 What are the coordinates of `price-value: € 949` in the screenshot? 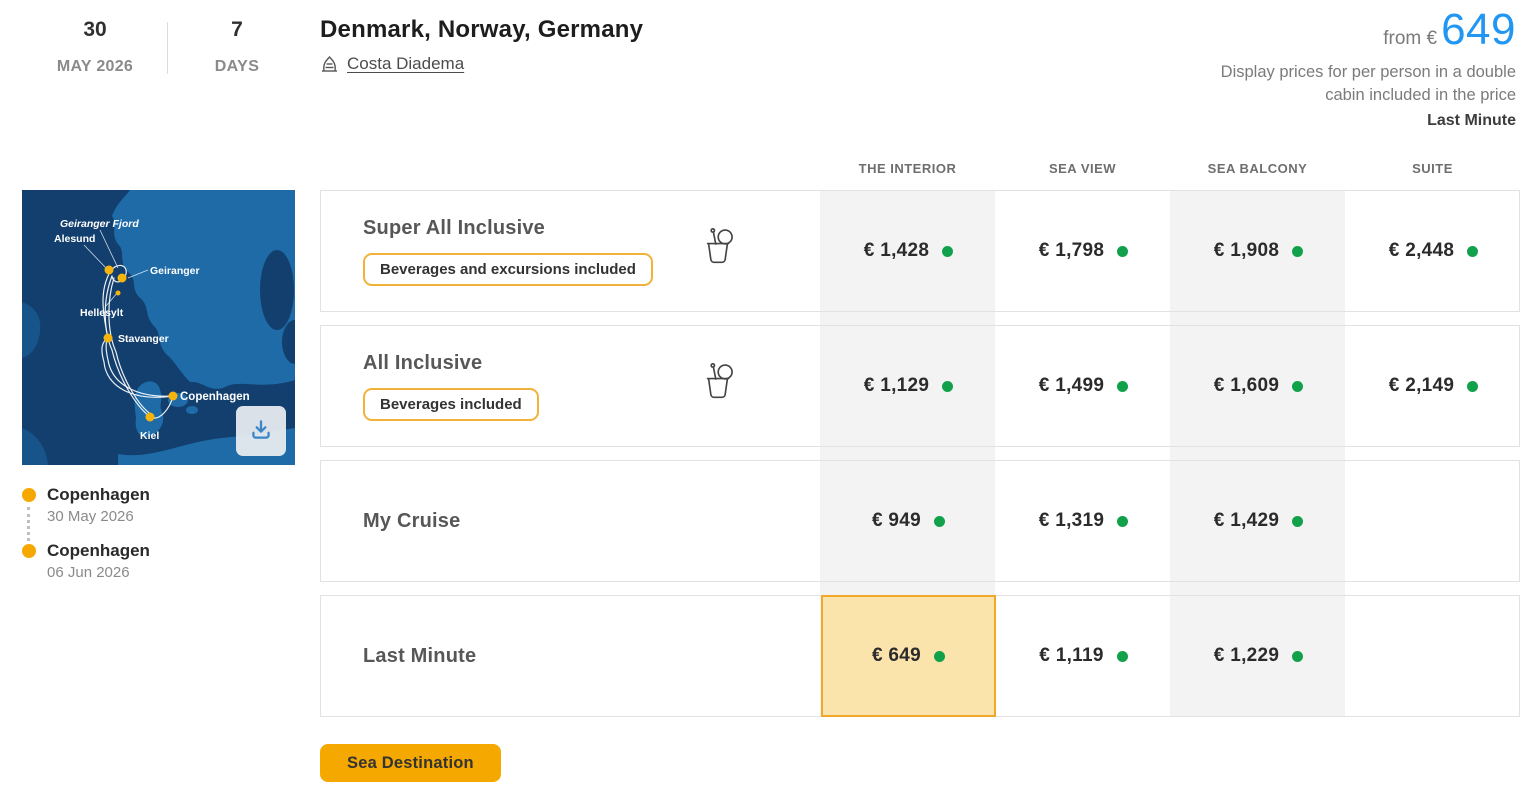 It's located at (896, 520).